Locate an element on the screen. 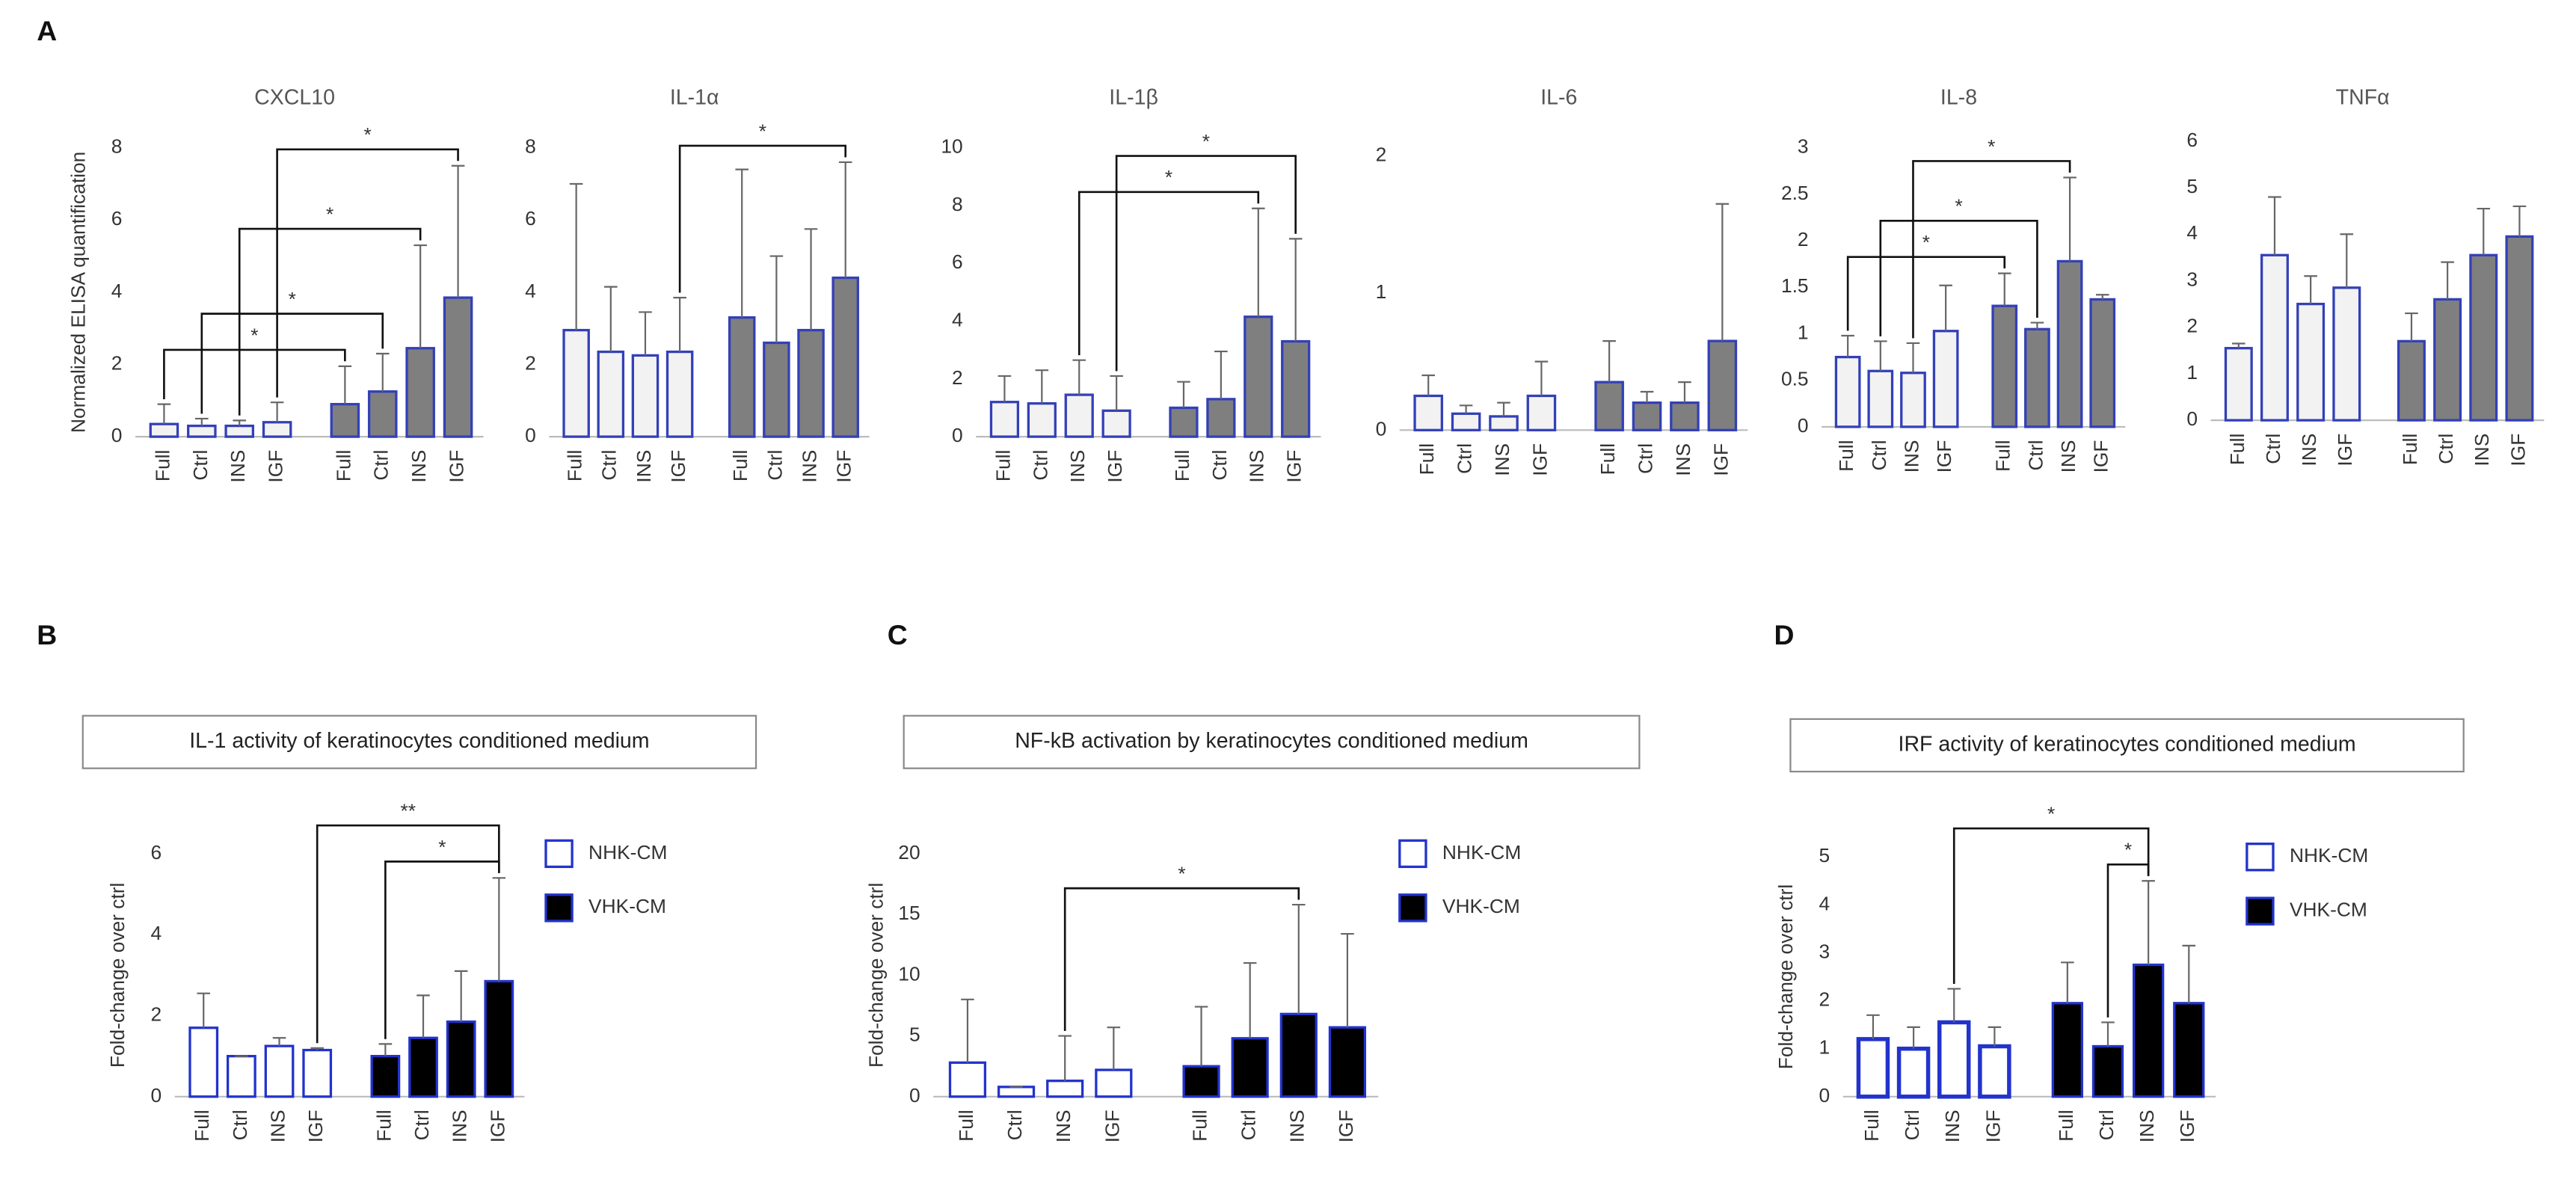  chart-title: CXCL10 is located at coordinates (294, 97).